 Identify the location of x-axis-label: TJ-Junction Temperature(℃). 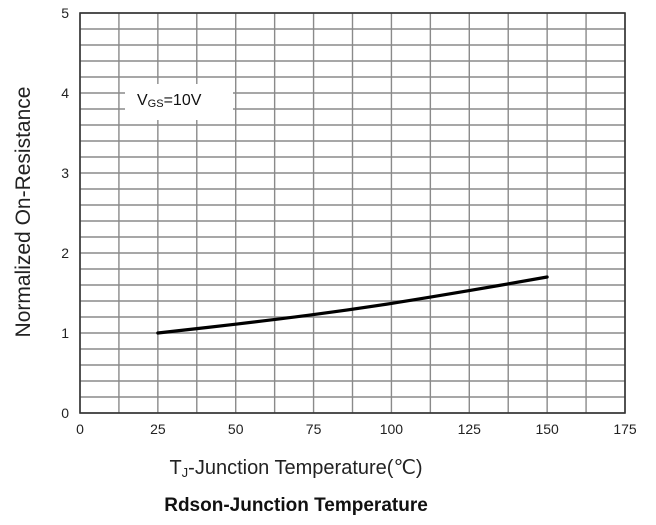
(328, 467).